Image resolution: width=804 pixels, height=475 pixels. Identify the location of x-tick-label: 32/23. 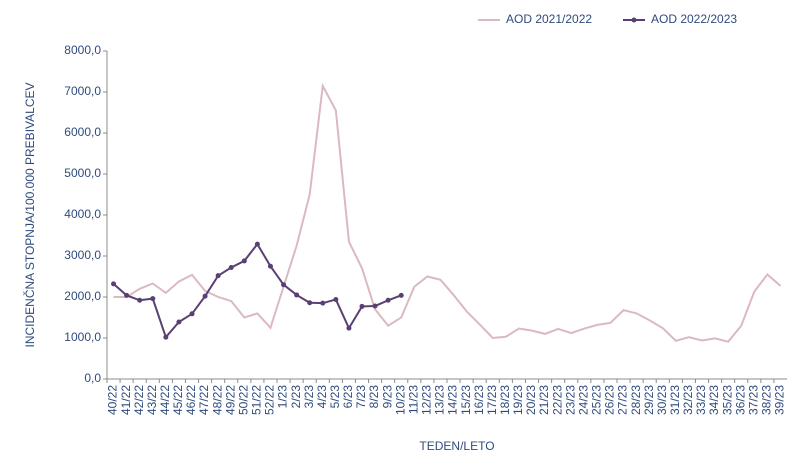
(688, 400).